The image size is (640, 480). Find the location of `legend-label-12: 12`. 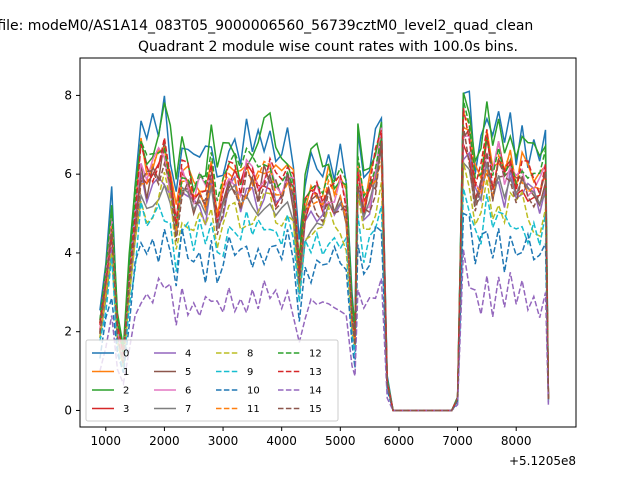

legend-label-12: 12 is located at coordinates (315, 354).